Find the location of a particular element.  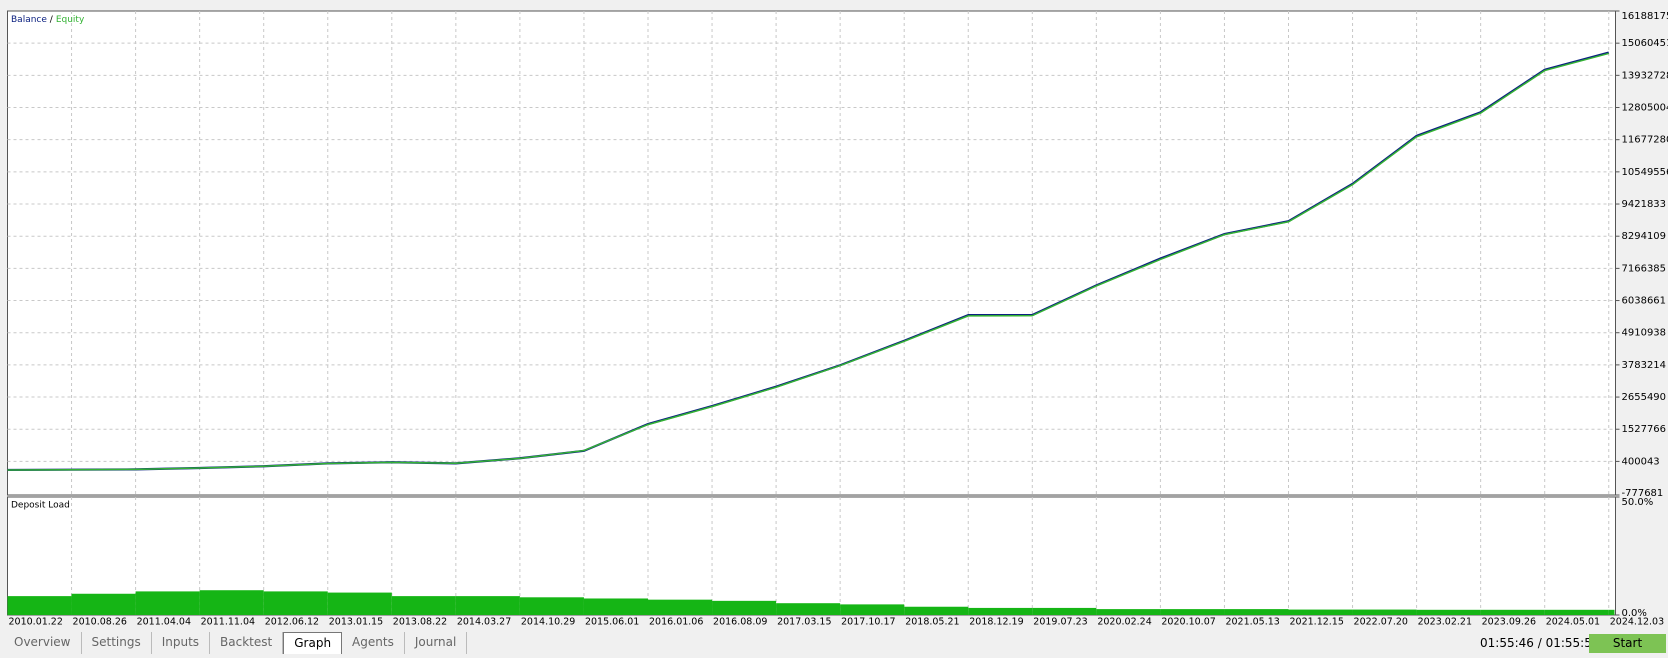

x-tick-label: 2019.07.23 is located at coordinates (1060, 622).